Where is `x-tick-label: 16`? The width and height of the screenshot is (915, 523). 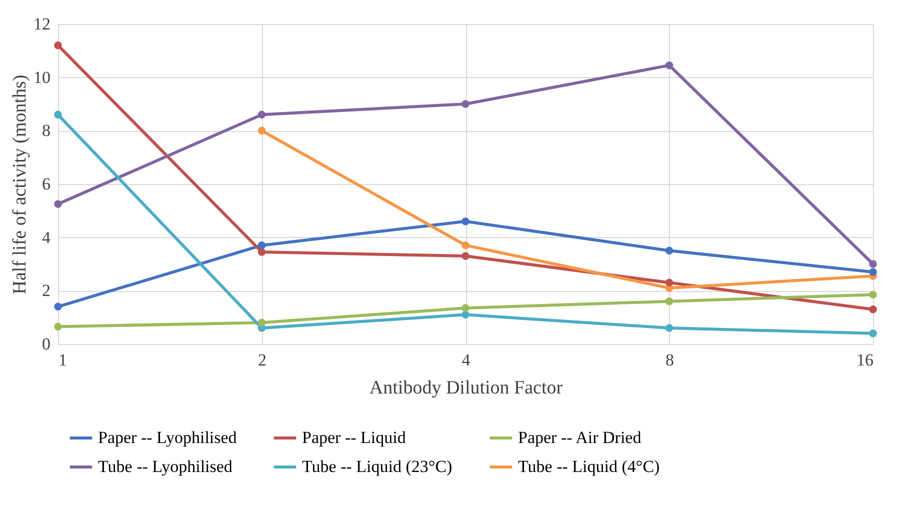 x-tick-label: 16 is located at coordinates (865, 360).